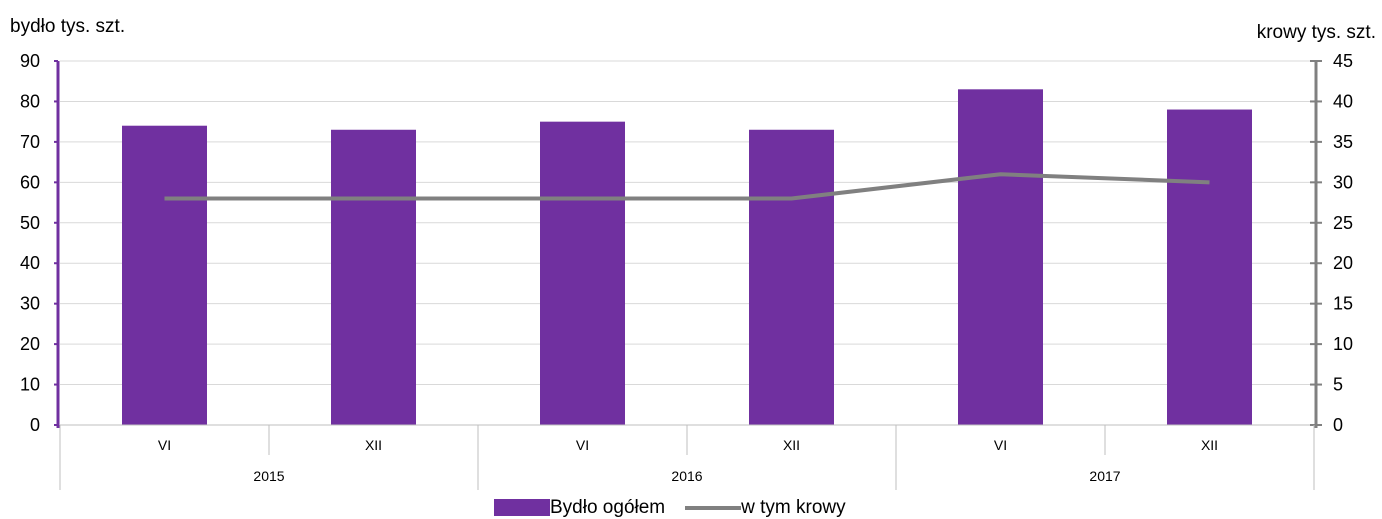 The width and height of the screenshot is (1382, 519). Describe the element at coordinates (35, 425) in the screenshot. I see `left-tick-label: 0` at that location.